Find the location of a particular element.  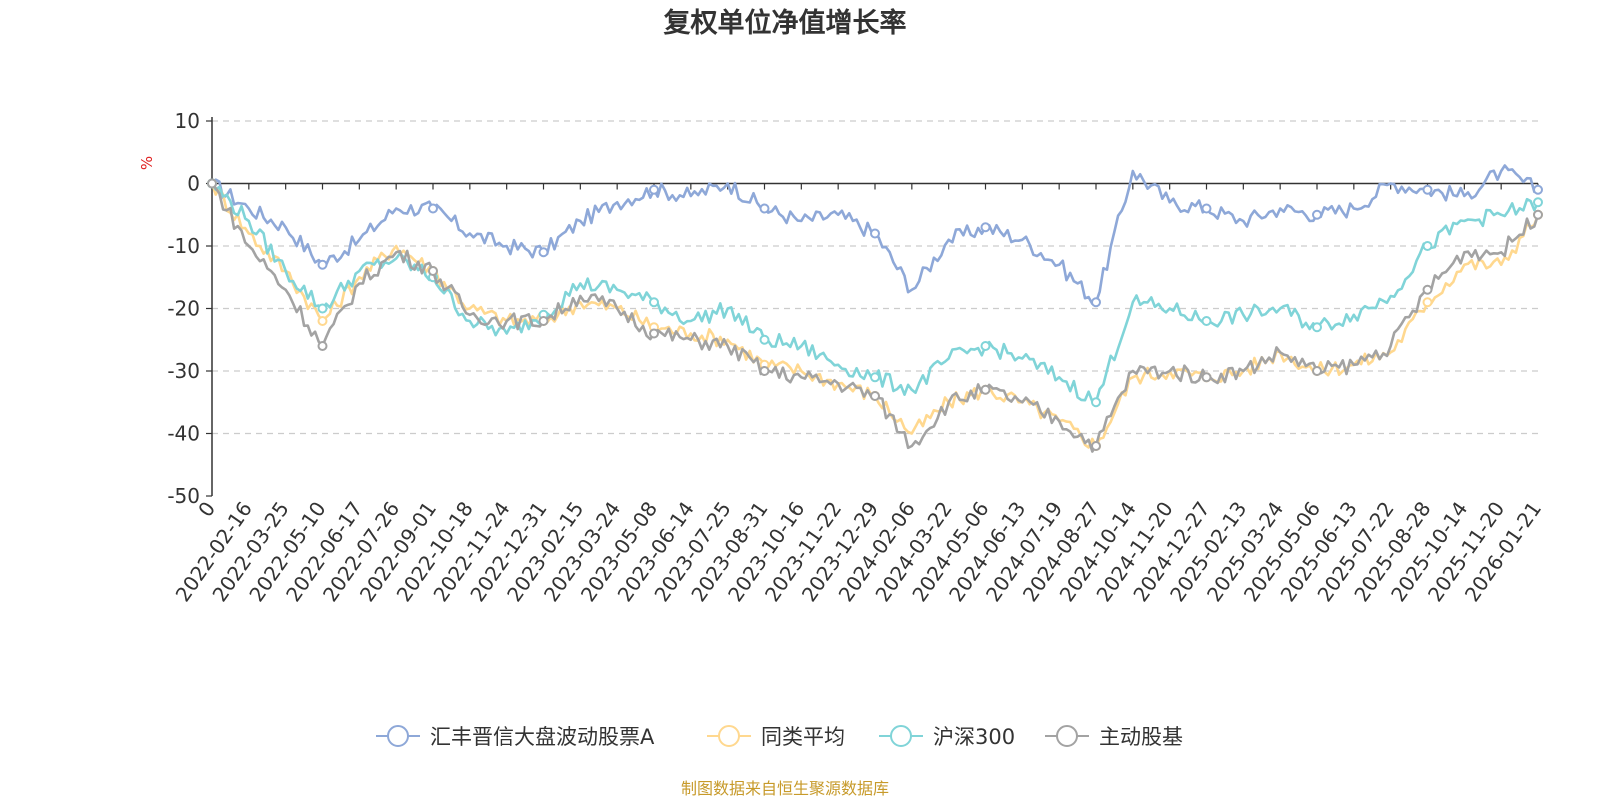

x-tick-label: 0 is located at coordinates (206, 509).